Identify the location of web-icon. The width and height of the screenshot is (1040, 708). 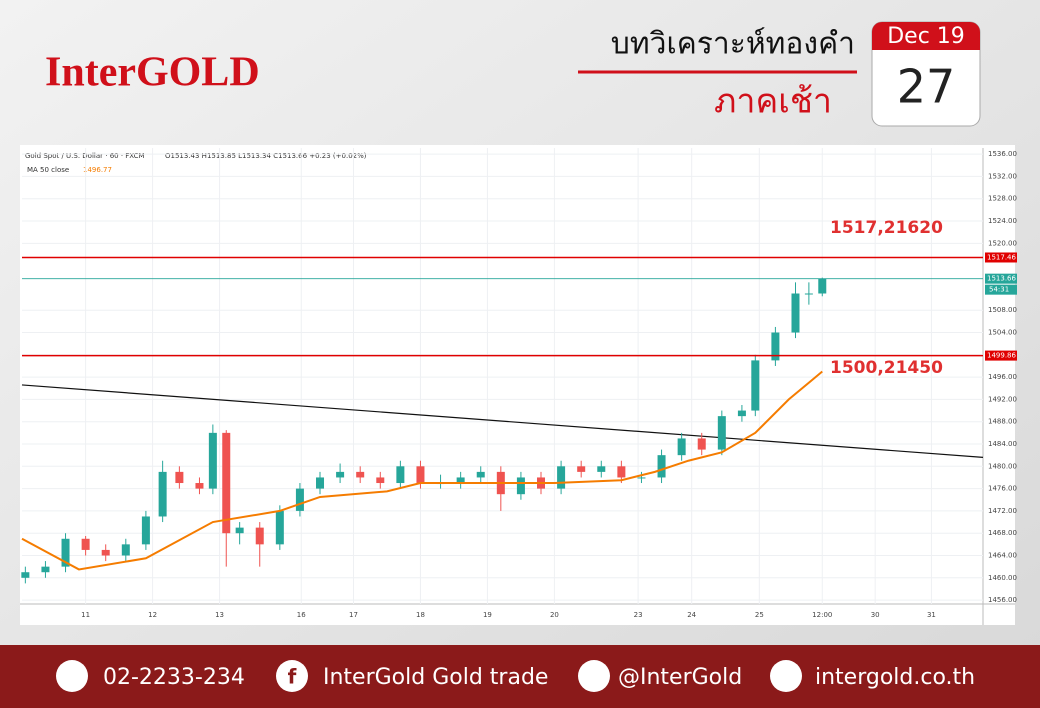
(786, 676).